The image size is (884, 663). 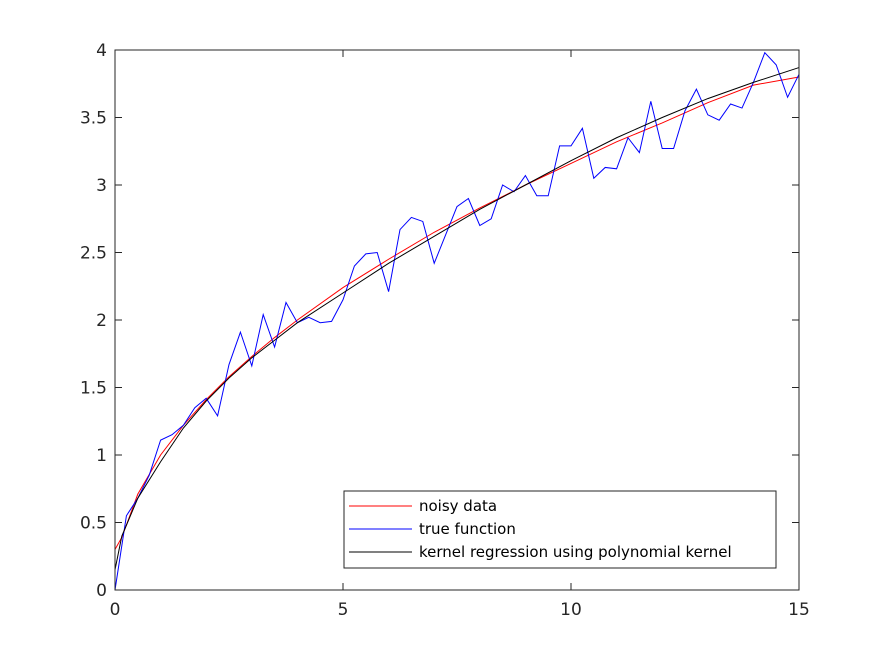 I want to click on y-tick-label-1: 0.5, so click(x=93, y=524).